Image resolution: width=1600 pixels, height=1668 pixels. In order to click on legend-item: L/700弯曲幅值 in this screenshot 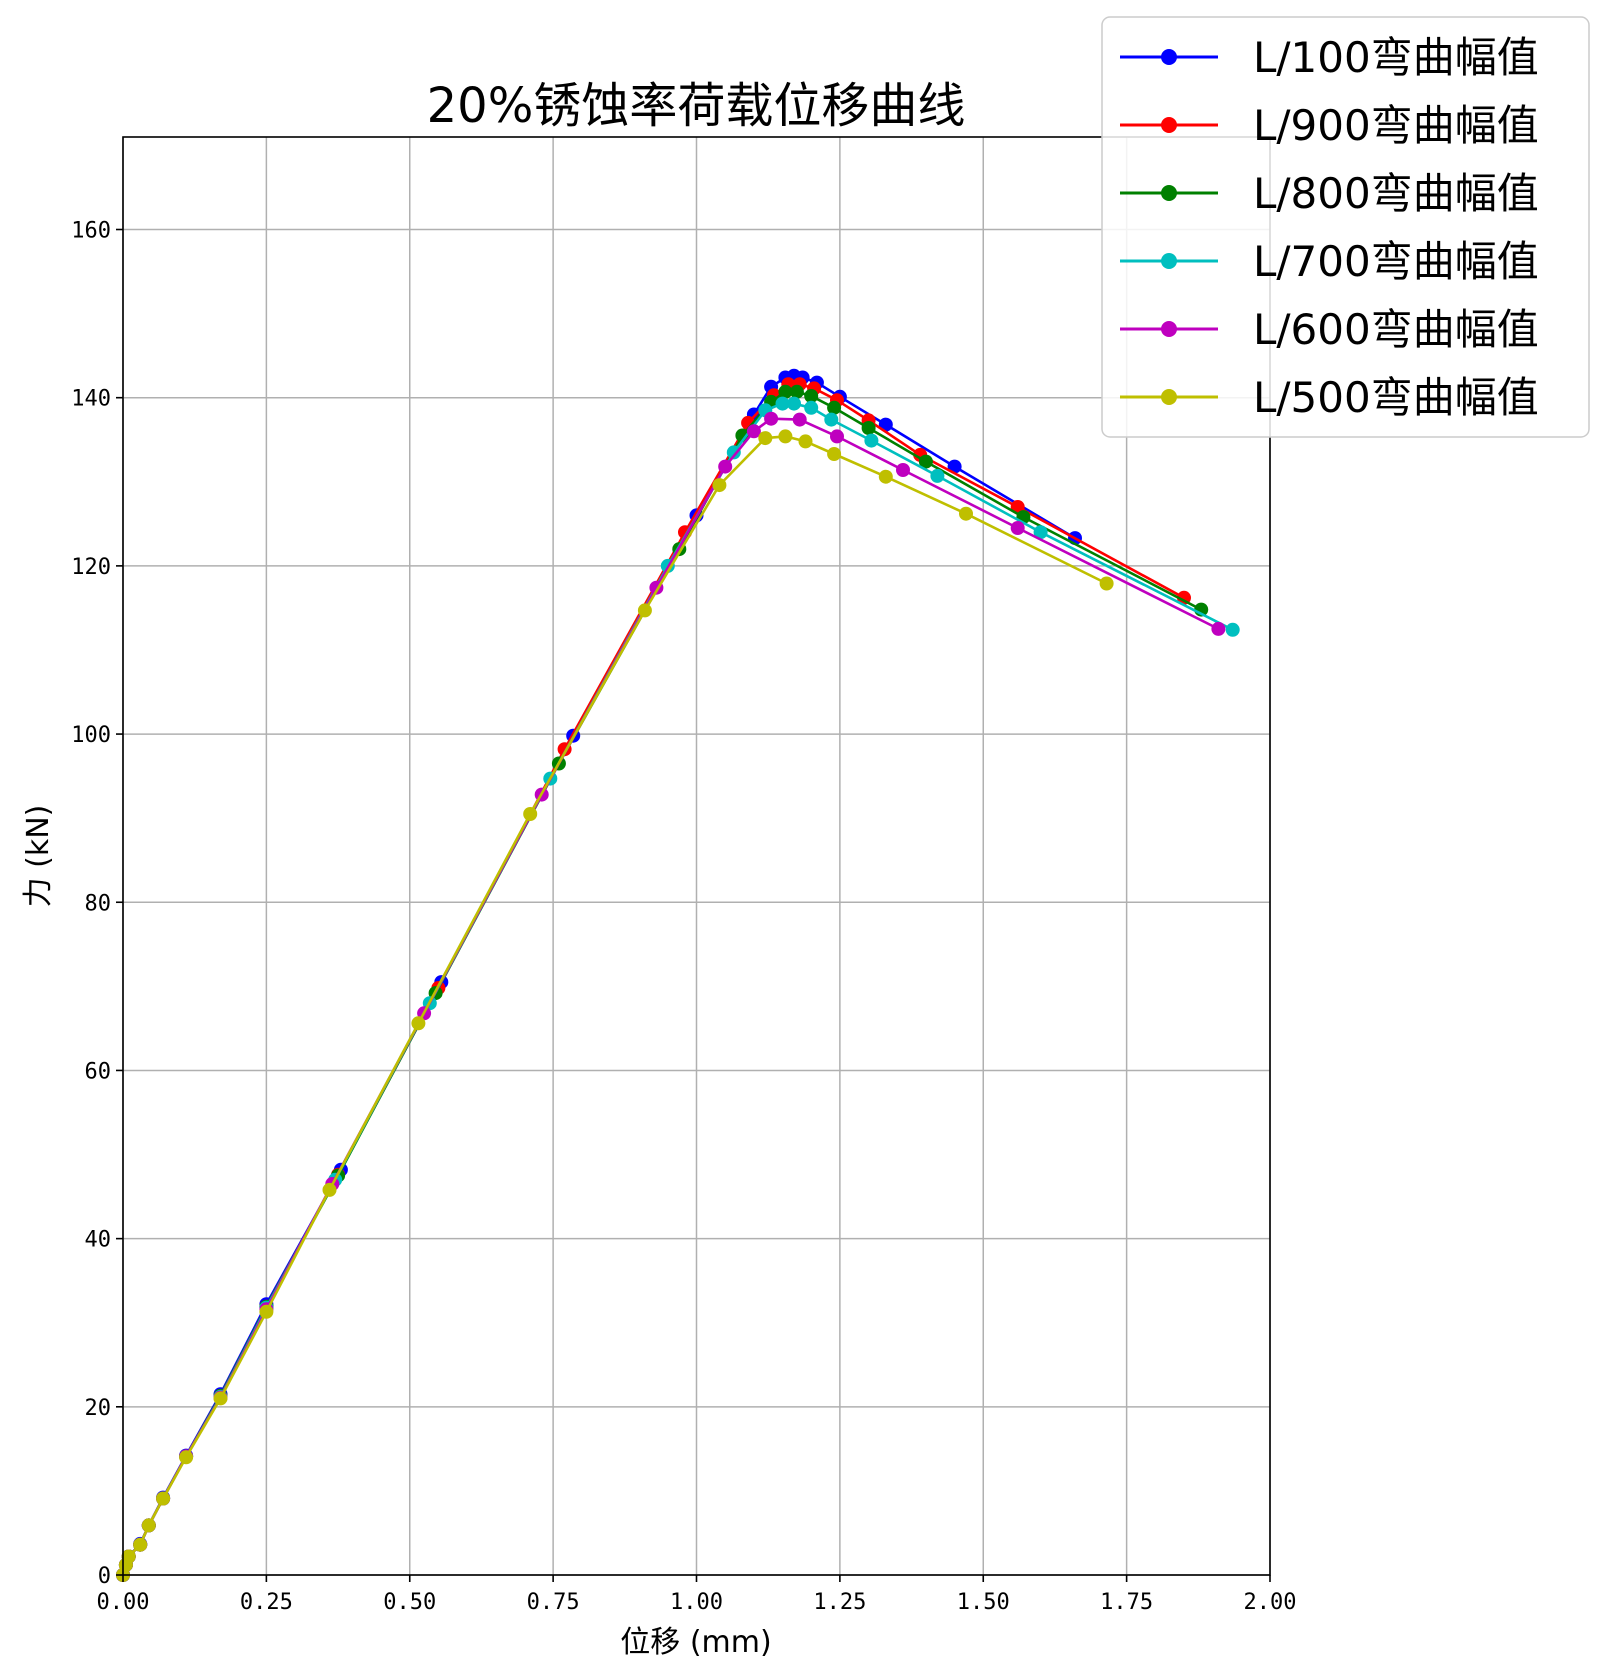, I will do `click(1329, 261)`.